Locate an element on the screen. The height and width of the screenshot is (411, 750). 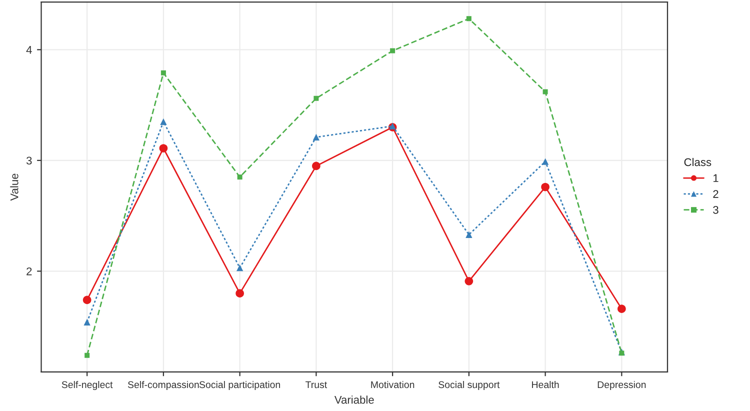
y-tick-label: 2 is located at coordinates (29, 271).